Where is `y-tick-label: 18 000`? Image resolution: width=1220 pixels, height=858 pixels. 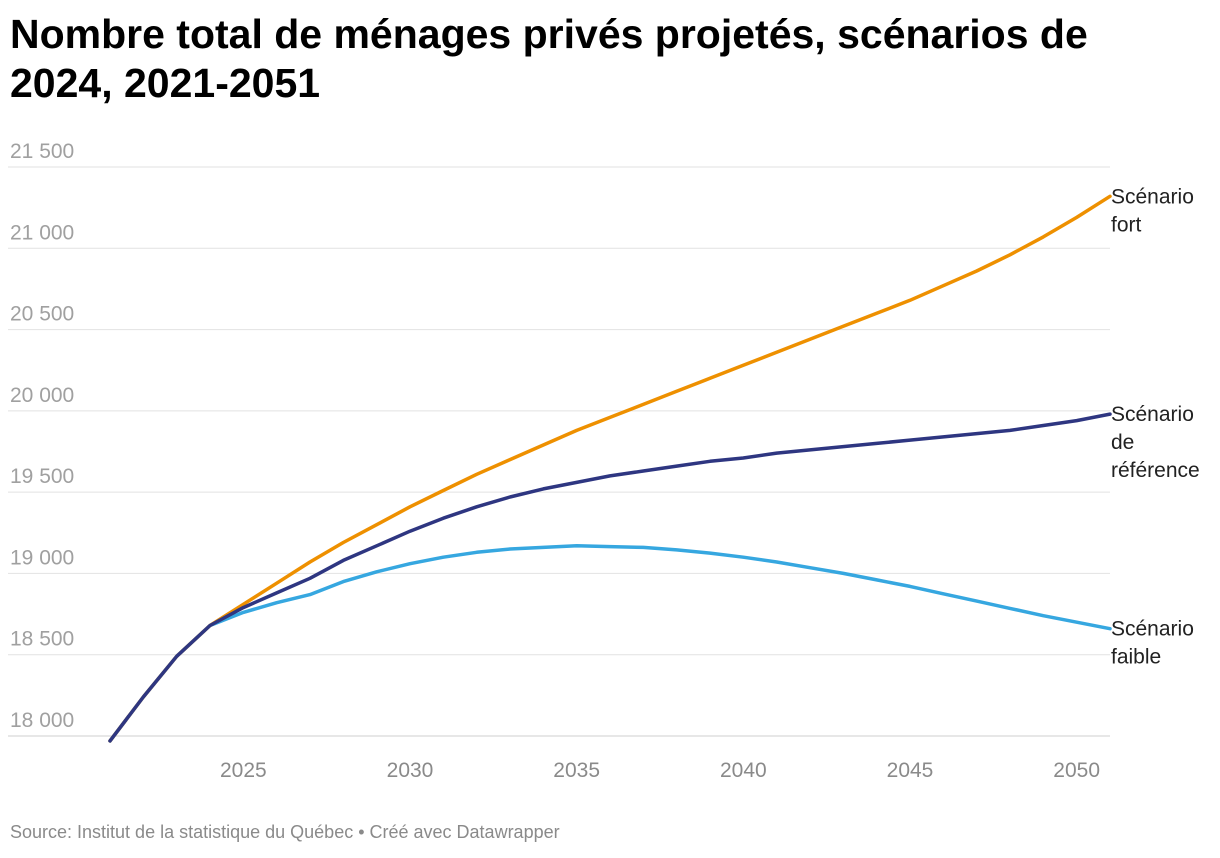
y-tick-label: 18 000 is located at coordinates (42, 720).